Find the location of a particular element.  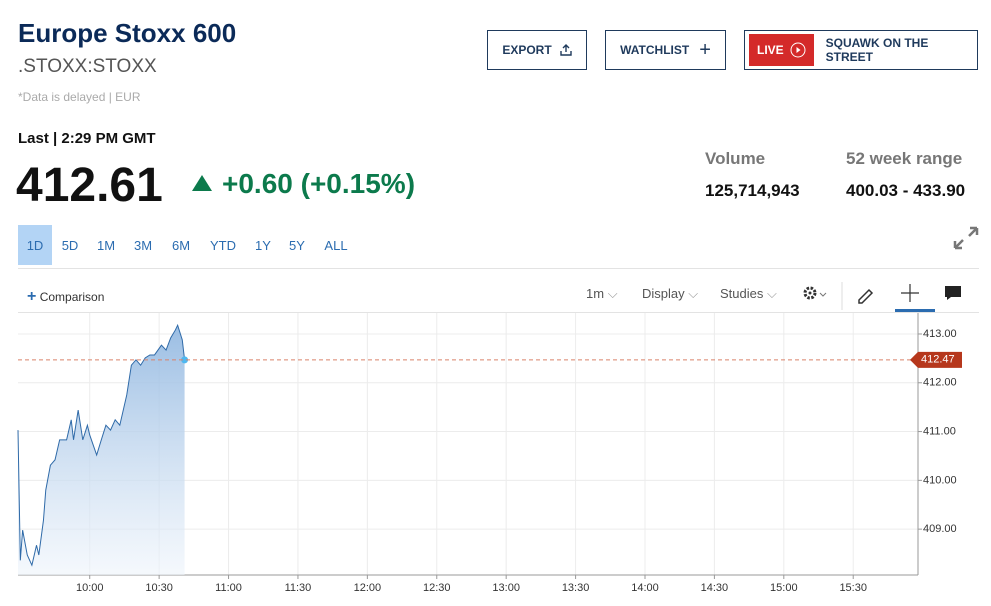

x-tick-label: 10:00 is located at coordinates (90, 588).